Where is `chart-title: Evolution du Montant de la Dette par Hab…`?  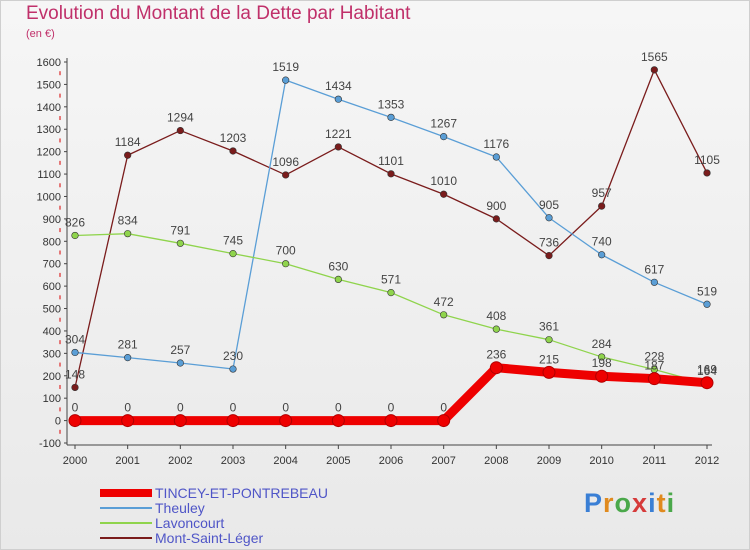 chart-title: Evolution du Montant de la Dette par Hab… is located at coordinates (218, 13).